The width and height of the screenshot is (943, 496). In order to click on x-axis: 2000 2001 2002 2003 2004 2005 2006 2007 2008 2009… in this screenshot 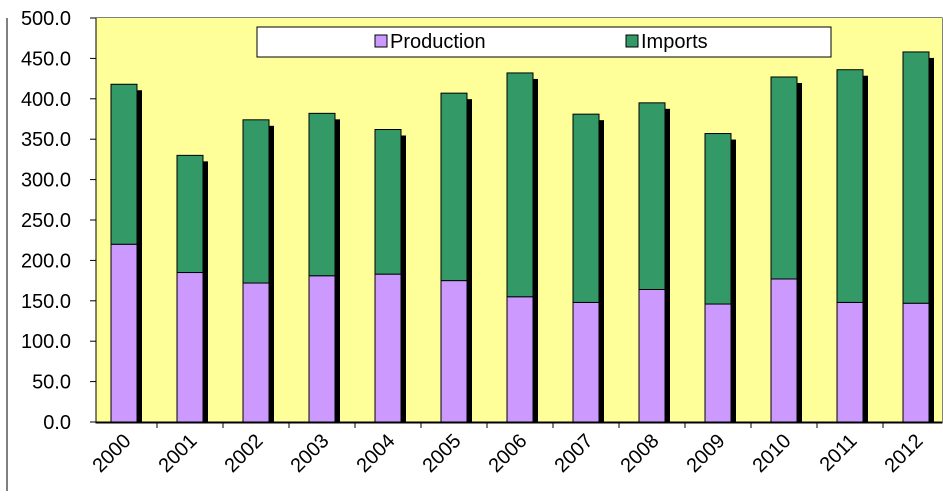, I will do `click(515, 449)`.